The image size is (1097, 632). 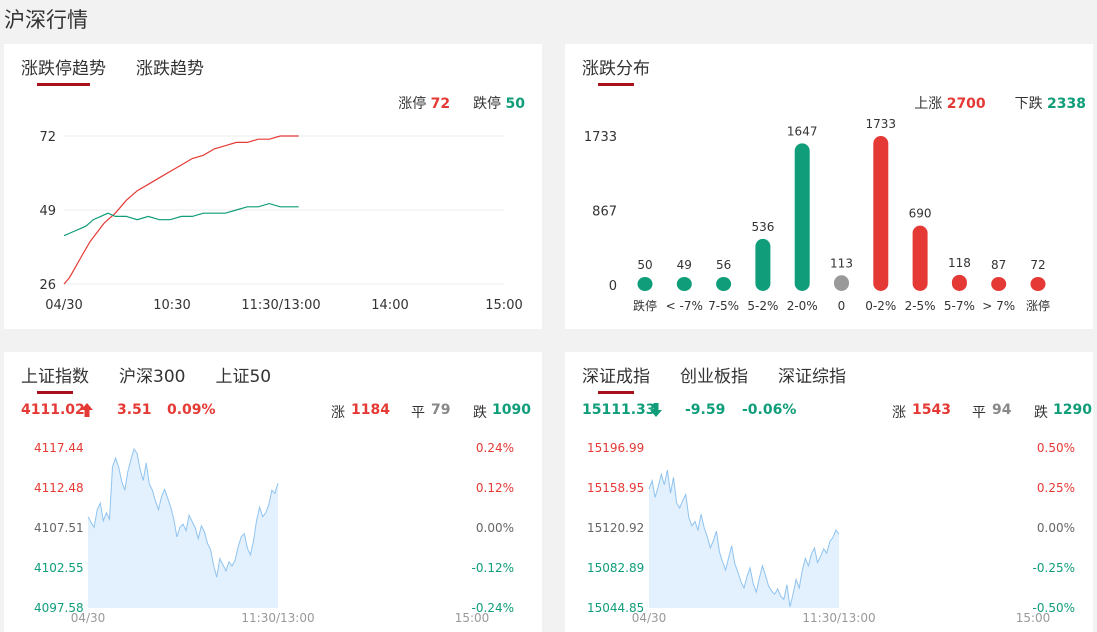 I want to click on sh-down-label: 跌, so click(x=480, y=413).